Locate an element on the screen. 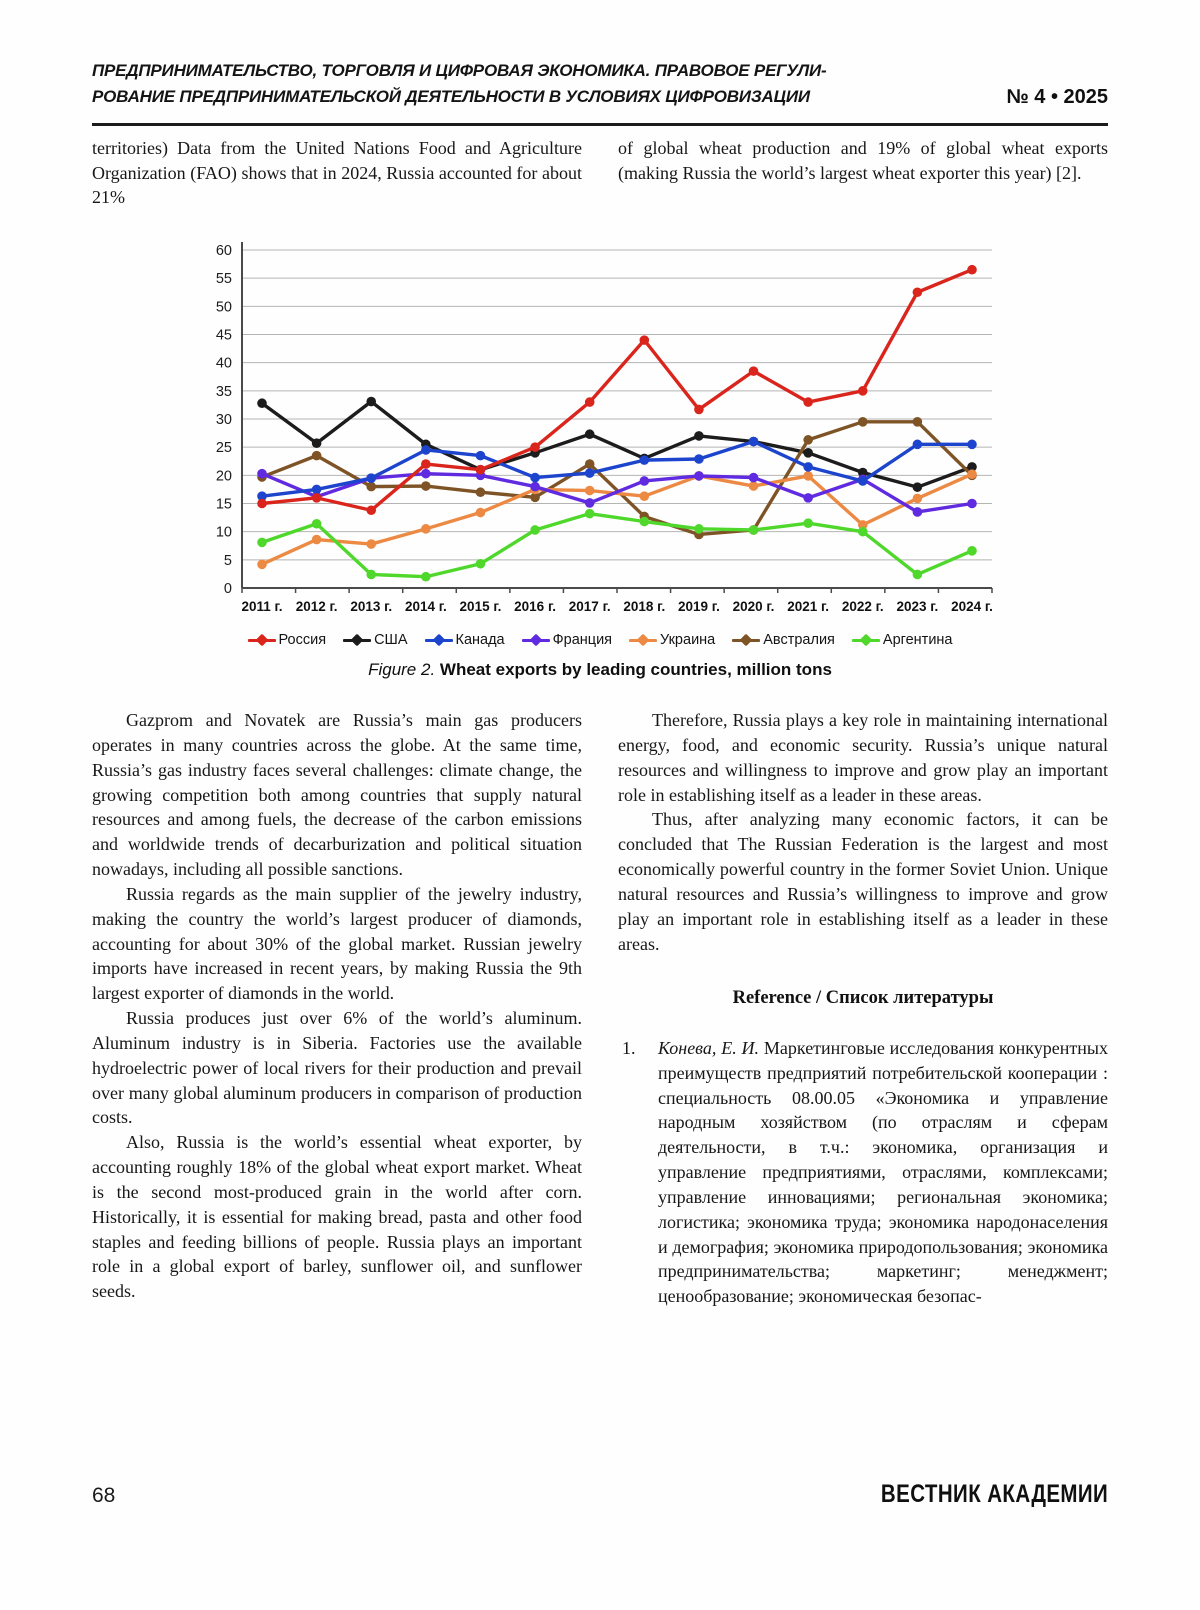  svg-text: 25 is located at coordinates (224, 448).